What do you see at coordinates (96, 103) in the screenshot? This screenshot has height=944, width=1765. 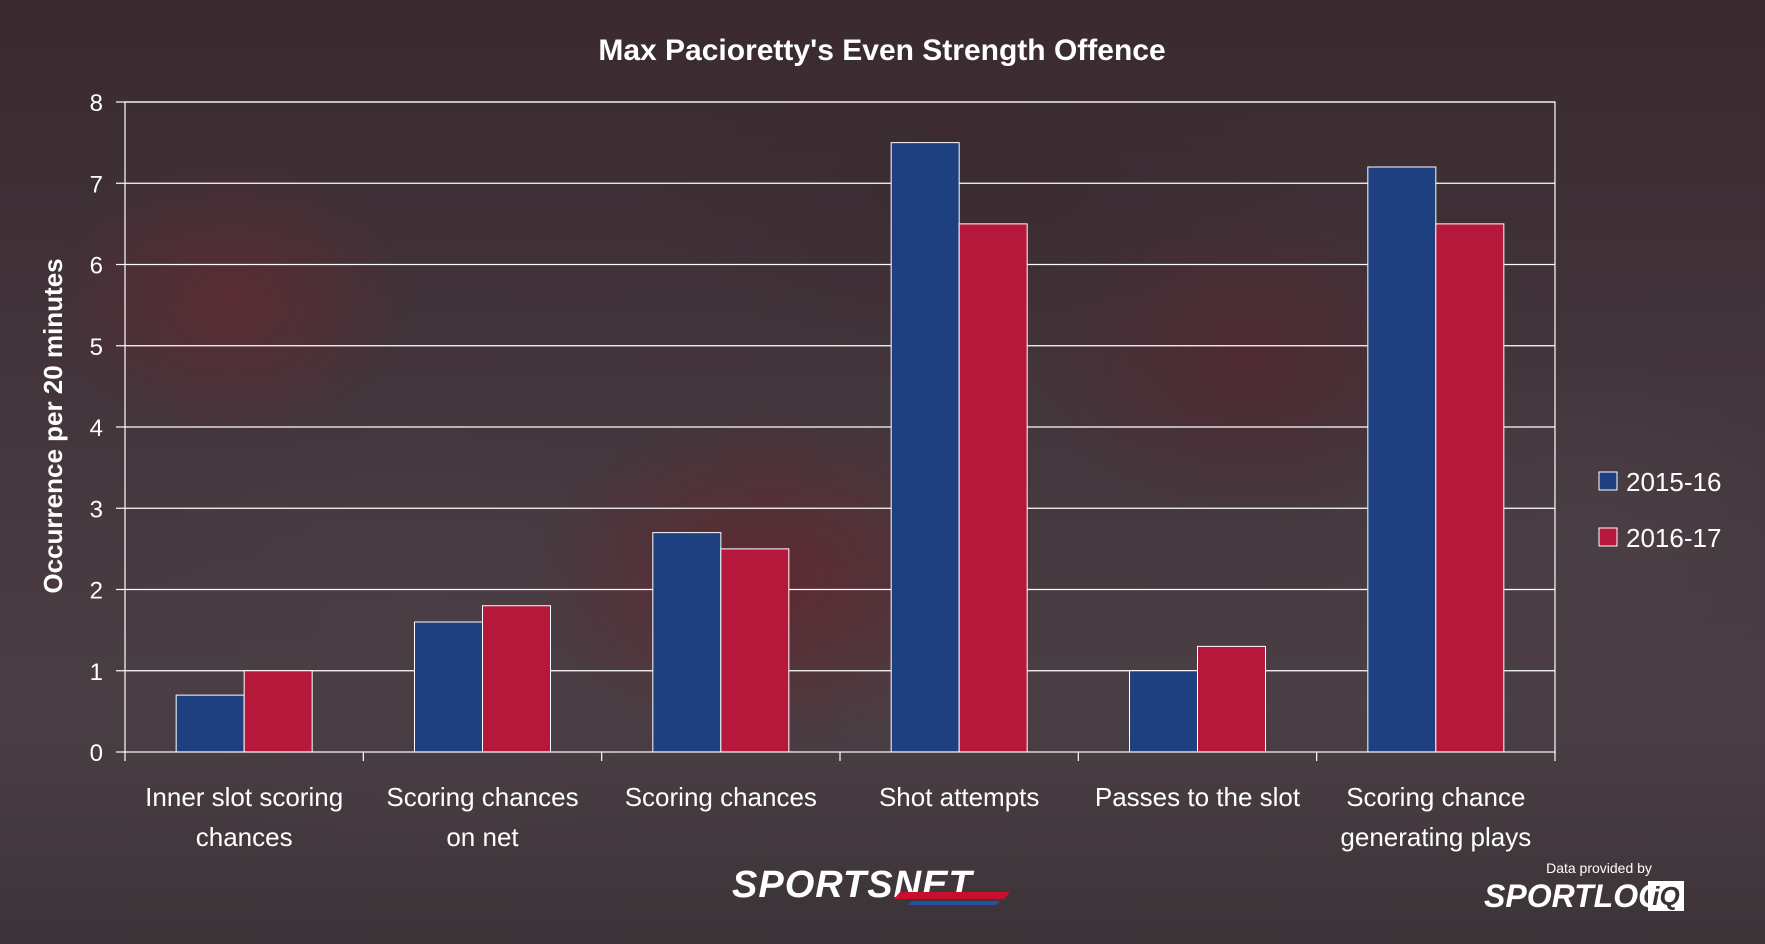 I see `y-tick-label: 8` at bounding box center [96, 103].